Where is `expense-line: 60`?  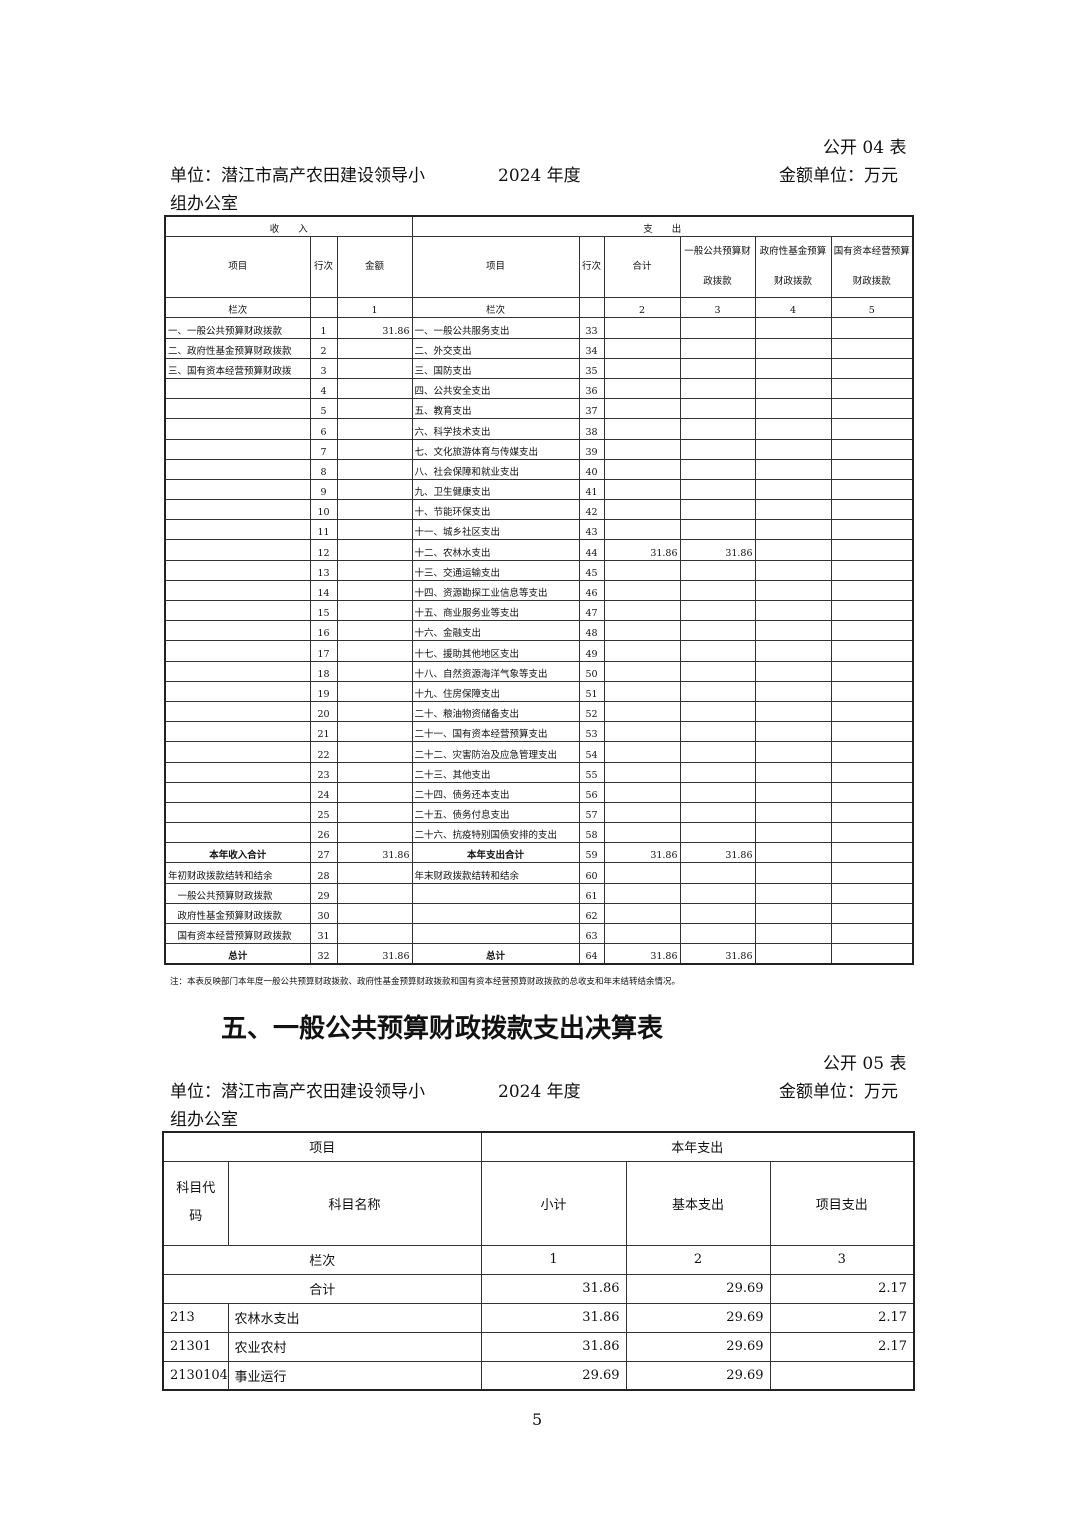
expense-line: 60 is located at coordinates (591, 873).